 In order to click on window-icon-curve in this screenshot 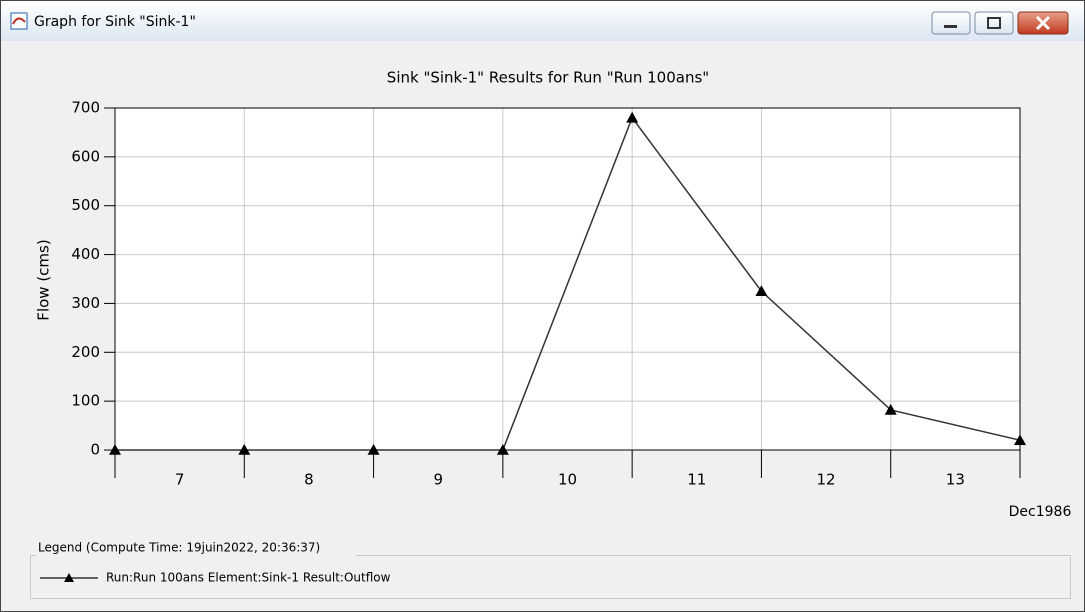, I will do `click(19, 21)`.